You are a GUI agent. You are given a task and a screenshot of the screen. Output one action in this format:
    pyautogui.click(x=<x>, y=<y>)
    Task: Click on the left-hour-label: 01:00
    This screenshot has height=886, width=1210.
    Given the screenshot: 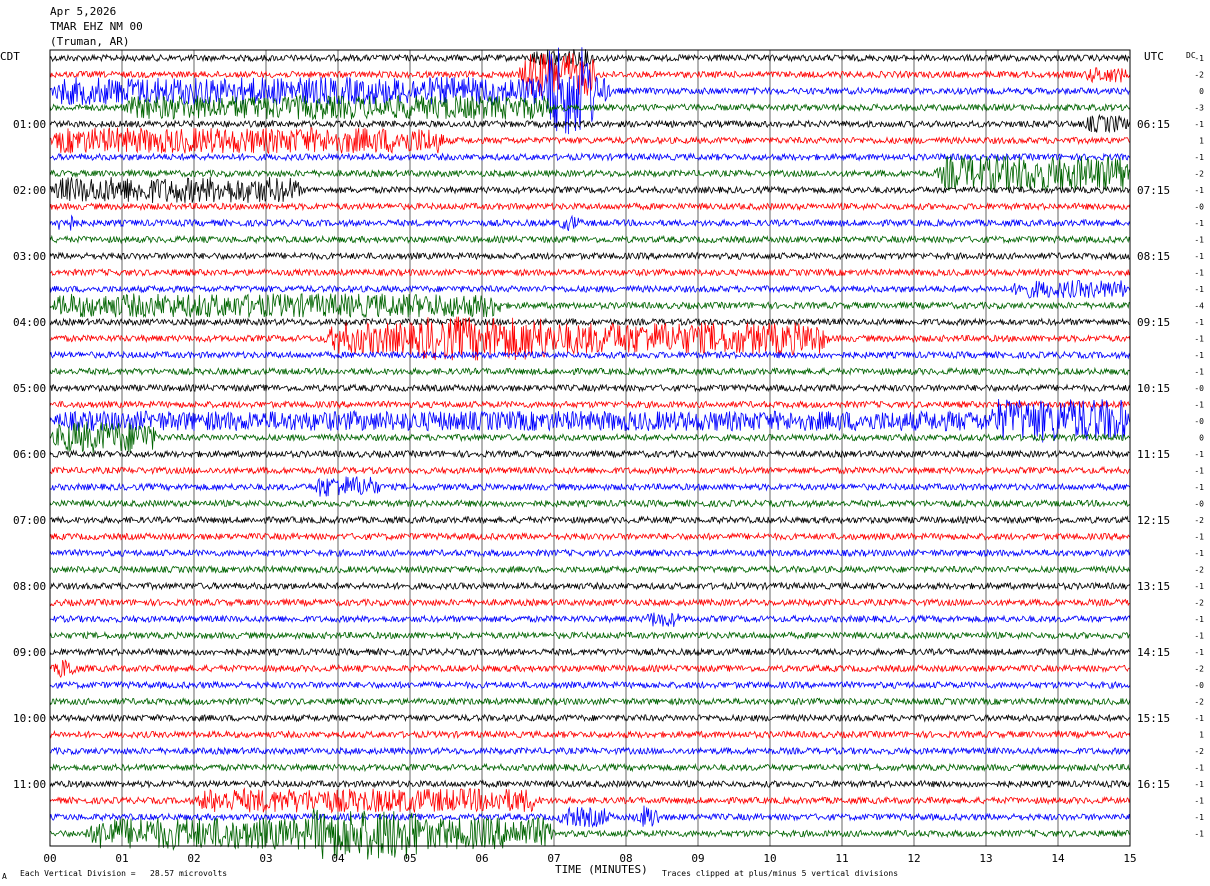 What is the action you would take?
    pyautogui.click(x=29, y=124)
    